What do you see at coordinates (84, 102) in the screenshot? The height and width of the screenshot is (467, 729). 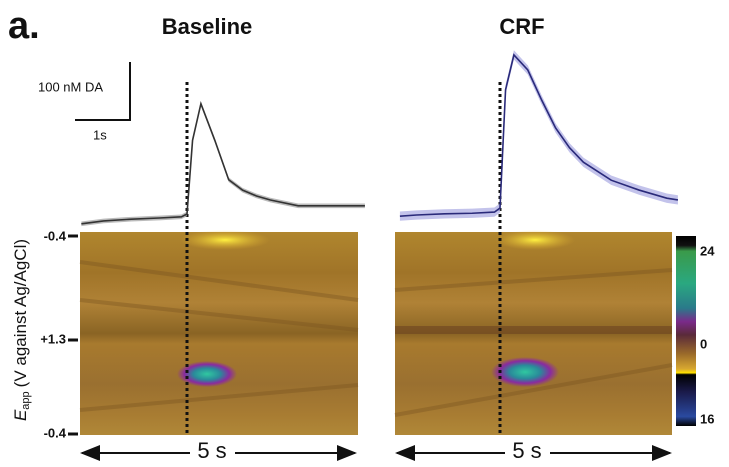 I see `scale-bar: 100 nM DA 1s` at bounding box center [84, 102].